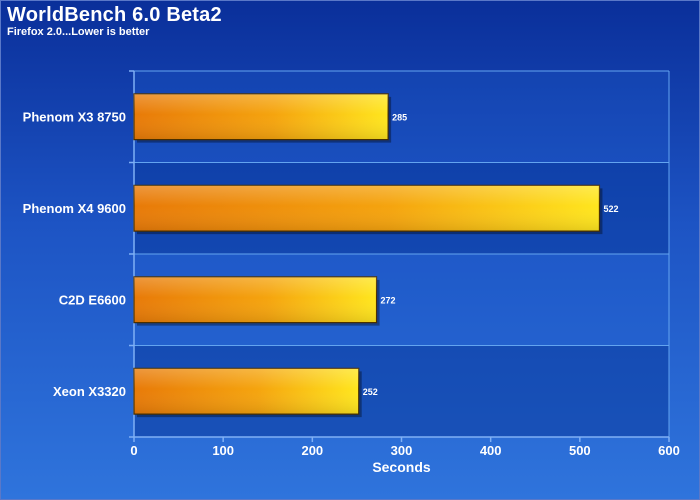 The image size is (700, 500). I want to click on category-label: Phenom X4 9600, so click(74, 208).